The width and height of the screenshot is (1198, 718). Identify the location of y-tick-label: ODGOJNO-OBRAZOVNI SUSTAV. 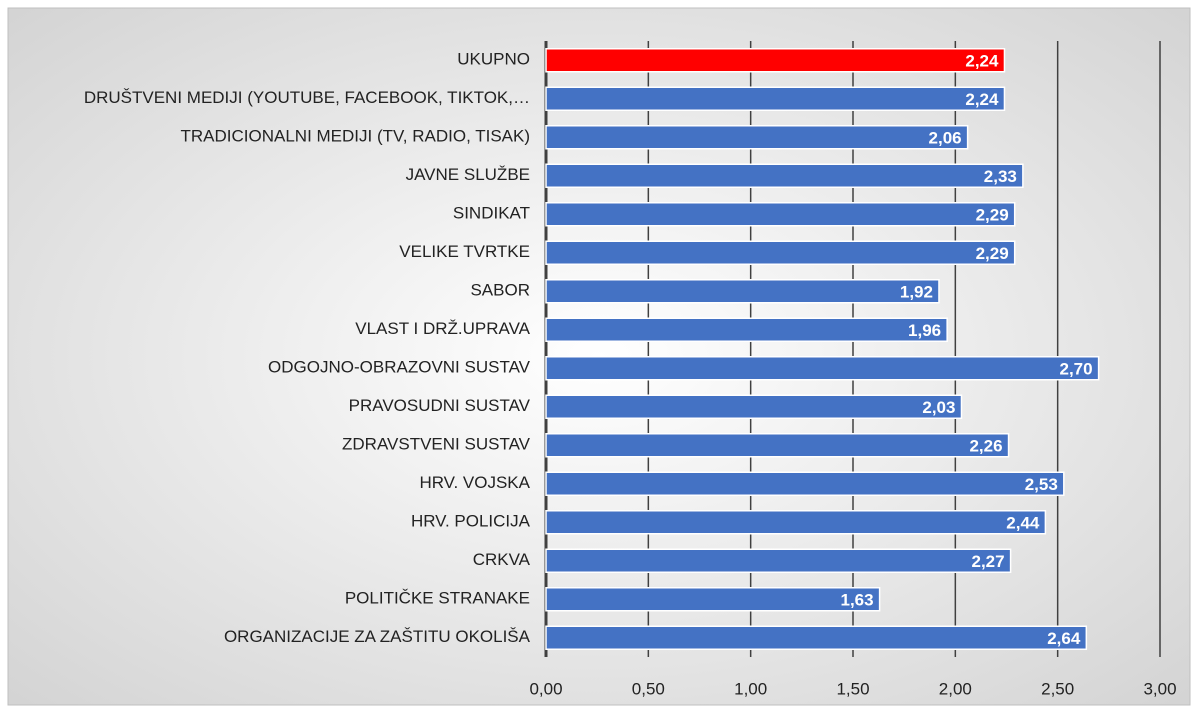
(399, 367).